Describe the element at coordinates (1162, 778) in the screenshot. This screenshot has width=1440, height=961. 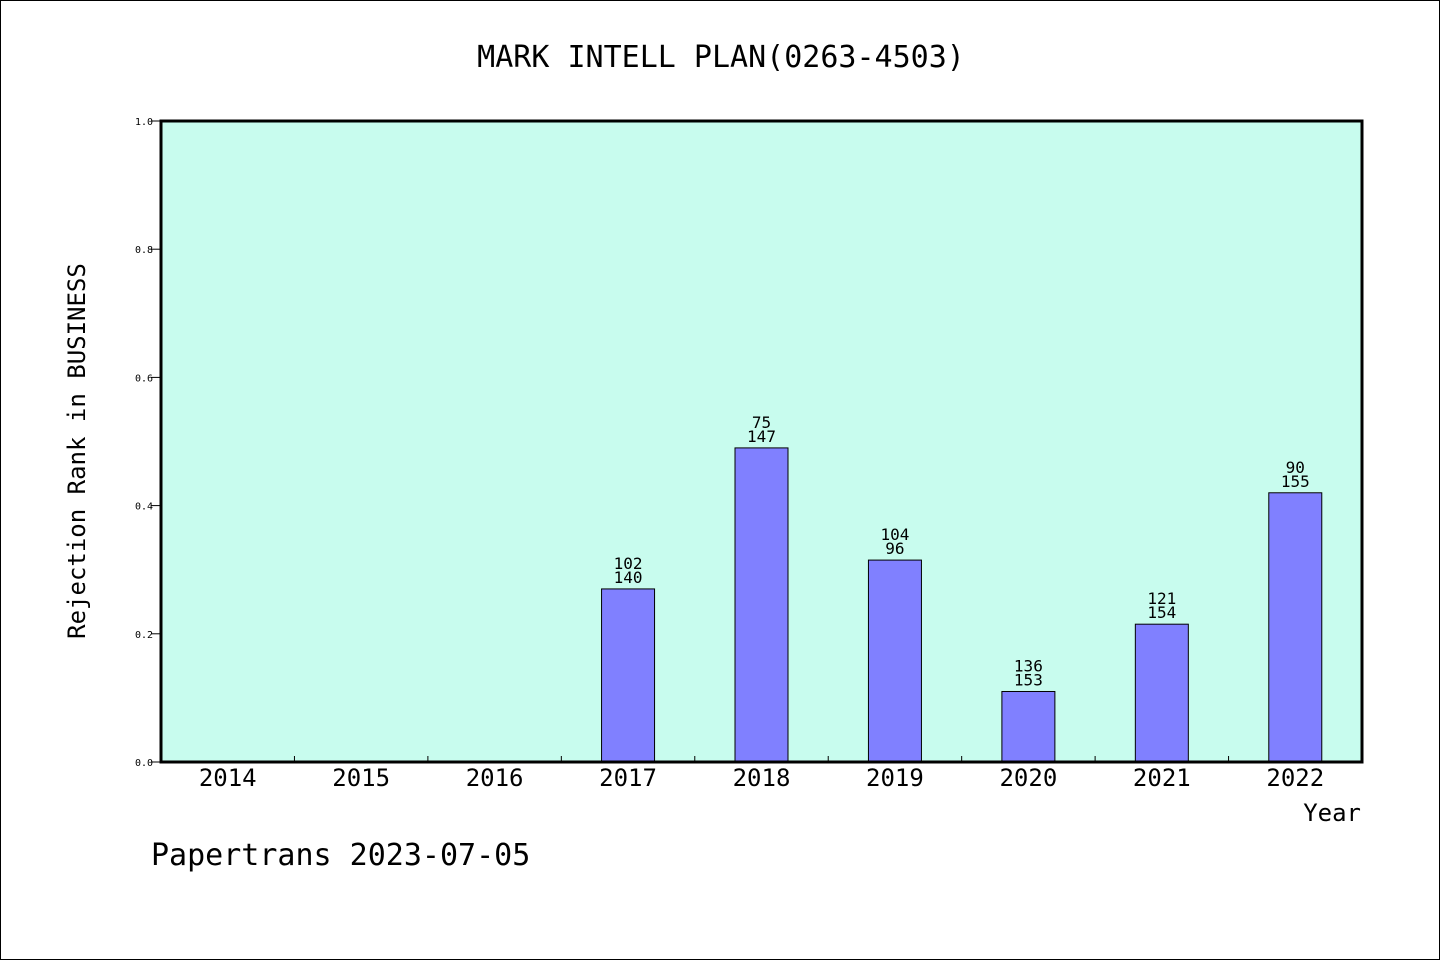
I see `x-tick-label: 2021` at that location.